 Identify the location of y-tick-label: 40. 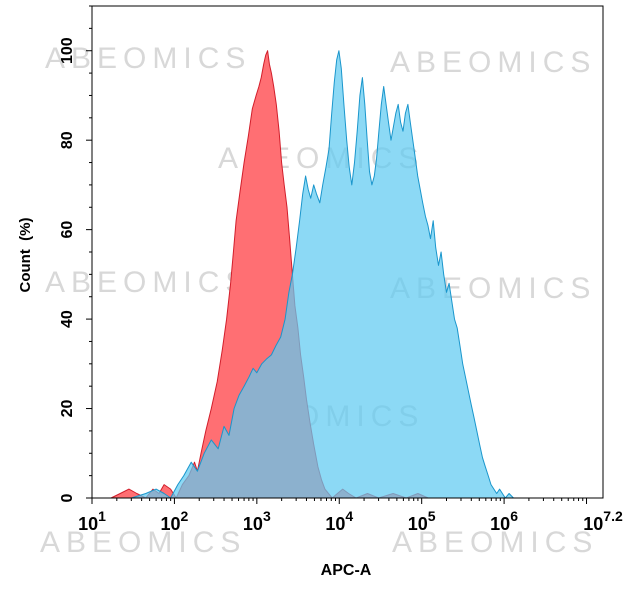
(67, 319).